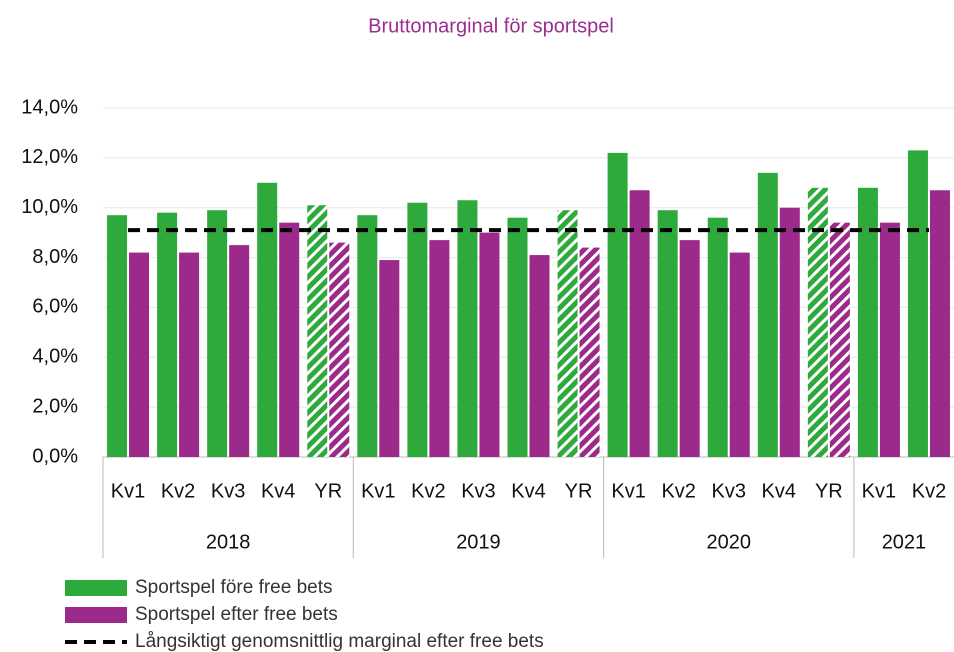  What do you see at coordinates (236, 614) in the screenshot?
I see `legend-label: Sportspel efter free bets` at bounding box center [236, 614].